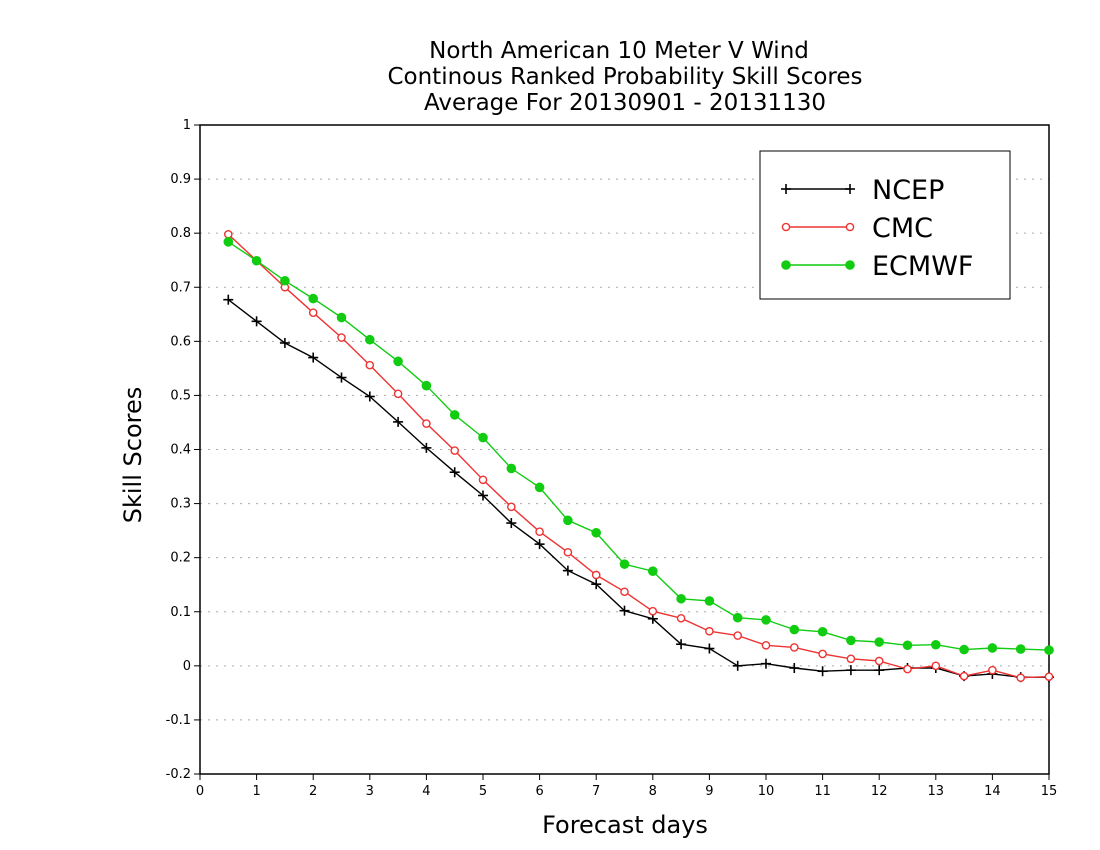  Describe the element at coordinates (483, 791) in the screenshot. I see `x-tick-label: 5` at that location.